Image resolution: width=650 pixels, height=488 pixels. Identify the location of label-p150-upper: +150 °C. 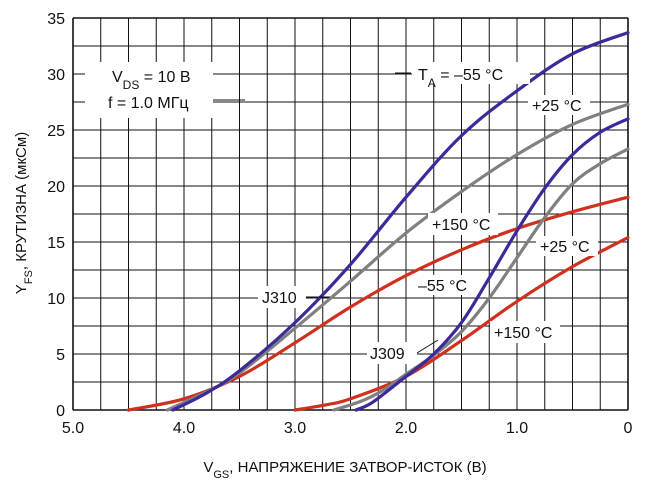
(461, 225).